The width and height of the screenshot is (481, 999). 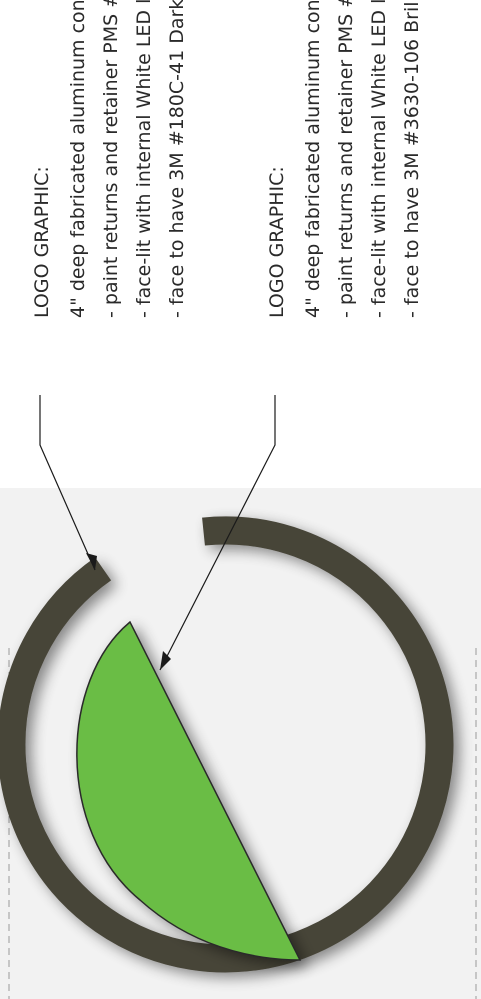 I want to click on callout-1-line-2: - paint returns and retainer PMS #, so click(x=111, y=159).